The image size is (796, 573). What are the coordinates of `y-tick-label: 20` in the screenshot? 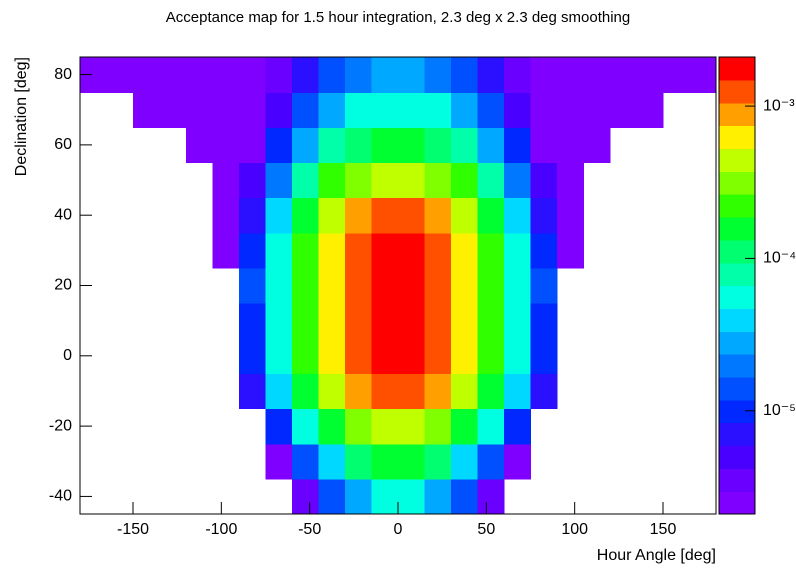 It's located at (63, 285).